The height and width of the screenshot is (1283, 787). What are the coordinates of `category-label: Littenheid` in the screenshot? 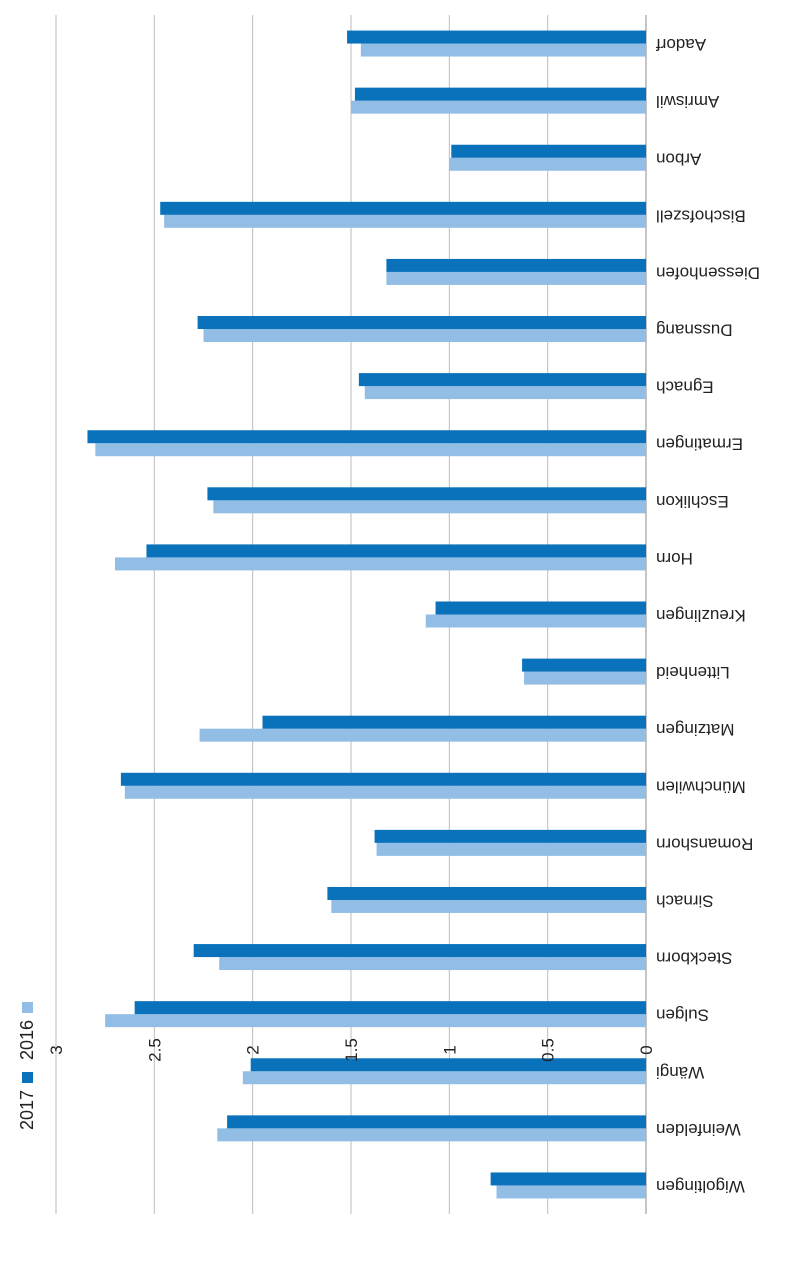 It's located at (693, 672).